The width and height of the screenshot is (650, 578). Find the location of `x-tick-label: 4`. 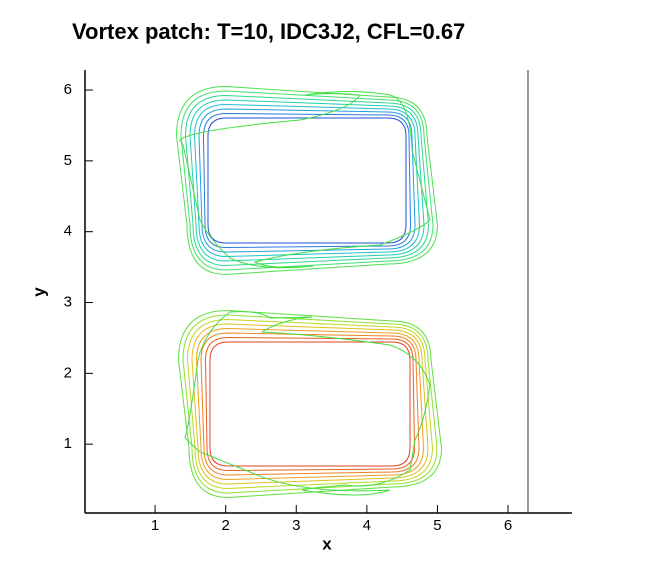

x-tick-label: 4 is located at coordinates (367, 525).